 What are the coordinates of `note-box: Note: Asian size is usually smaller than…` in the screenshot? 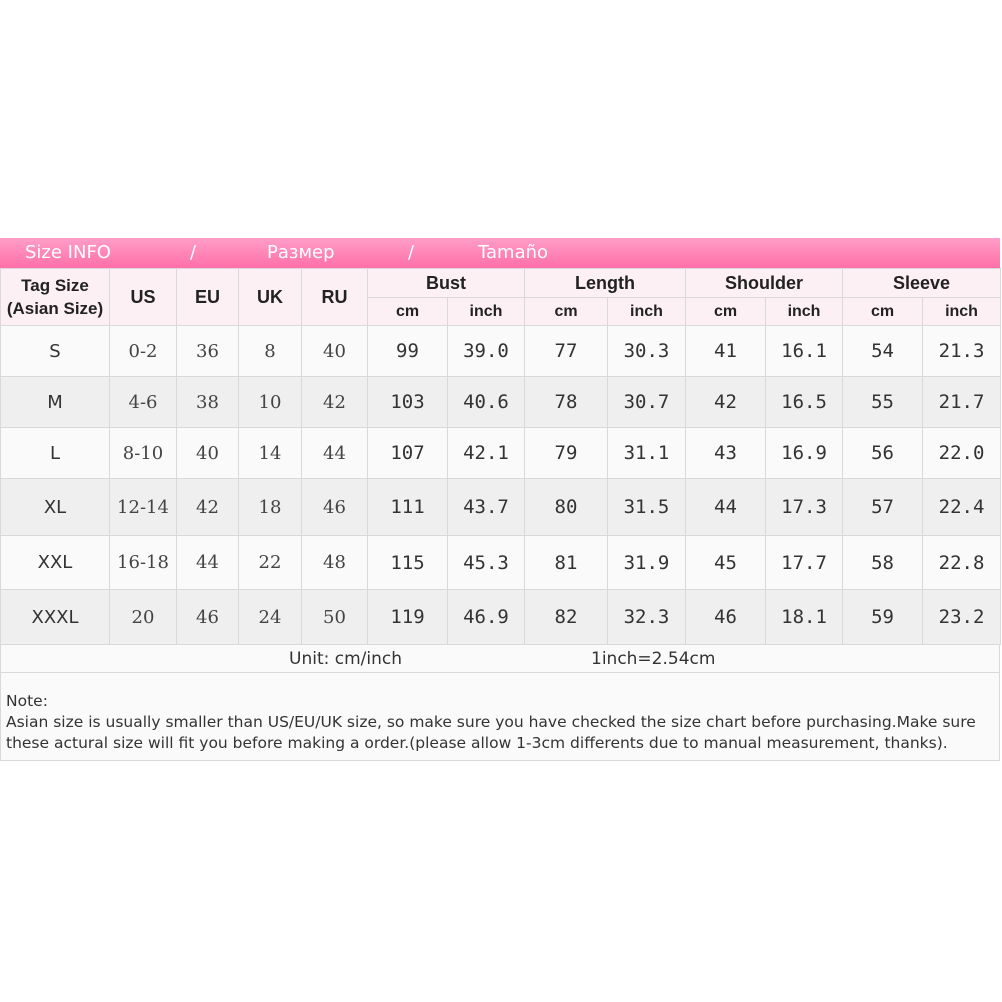 It's located at (500, 717).